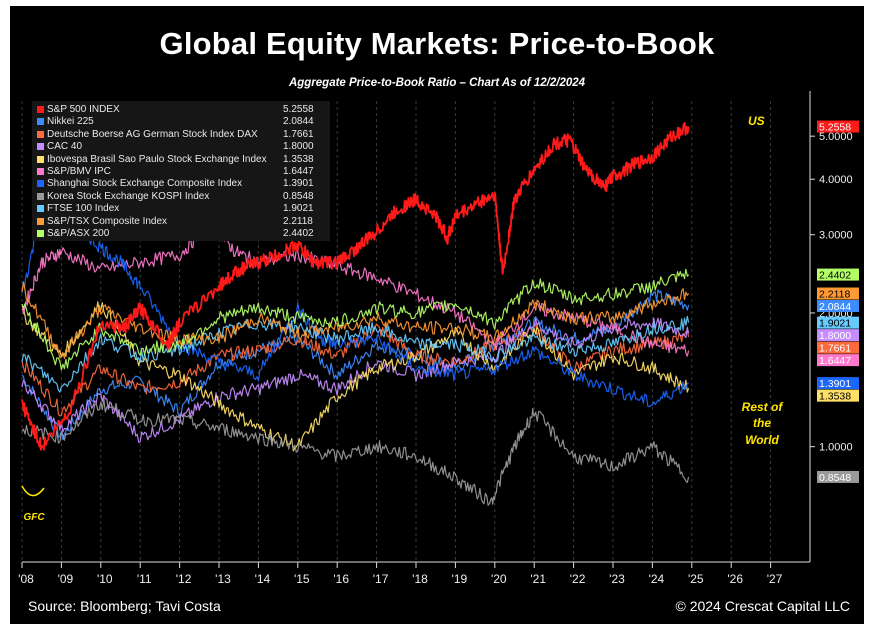 The height and width of the screenshot is (629, 870). What do you see at coordinates (341, 579) in the screenshot?
I see `x-tick-label: '16` at bounding box center [341, 579].